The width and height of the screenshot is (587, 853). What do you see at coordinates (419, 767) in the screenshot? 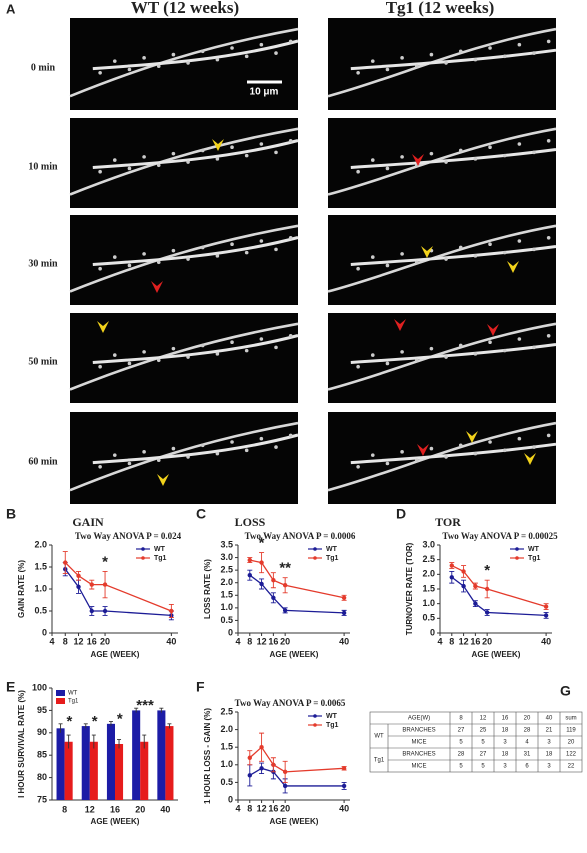
I see `table-cell: MICE` at bounding box center [419, 767].